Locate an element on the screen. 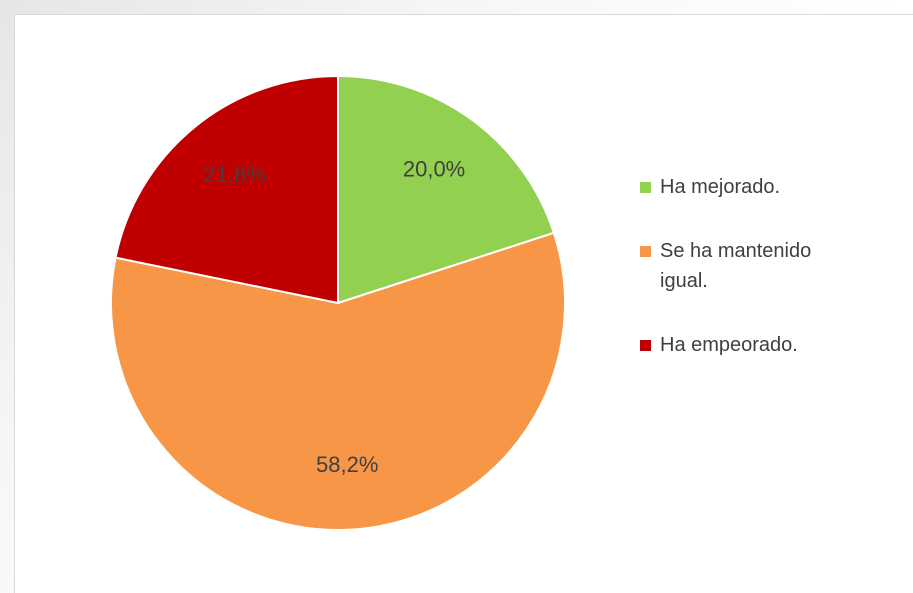  data-label: 21,8% is located at coordinates (234, 174).